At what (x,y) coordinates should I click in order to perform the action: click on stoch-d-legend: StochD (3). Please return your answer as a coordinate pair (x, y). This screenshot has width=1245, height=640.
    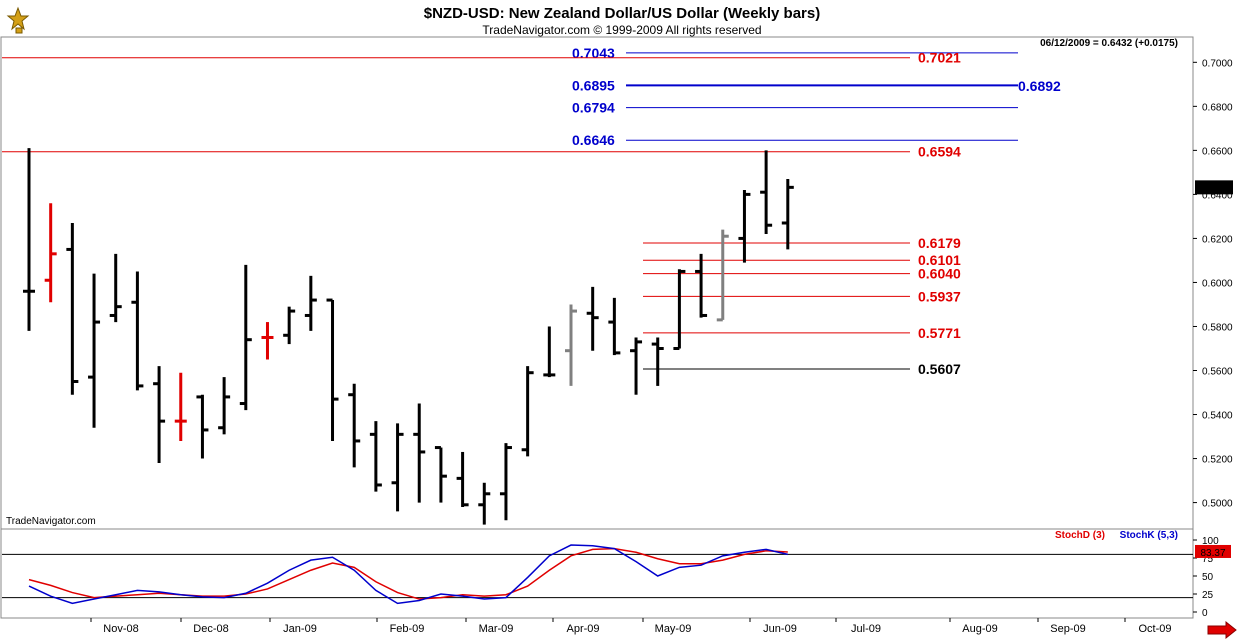
    Looking at the image, I should click on (1080, 535).